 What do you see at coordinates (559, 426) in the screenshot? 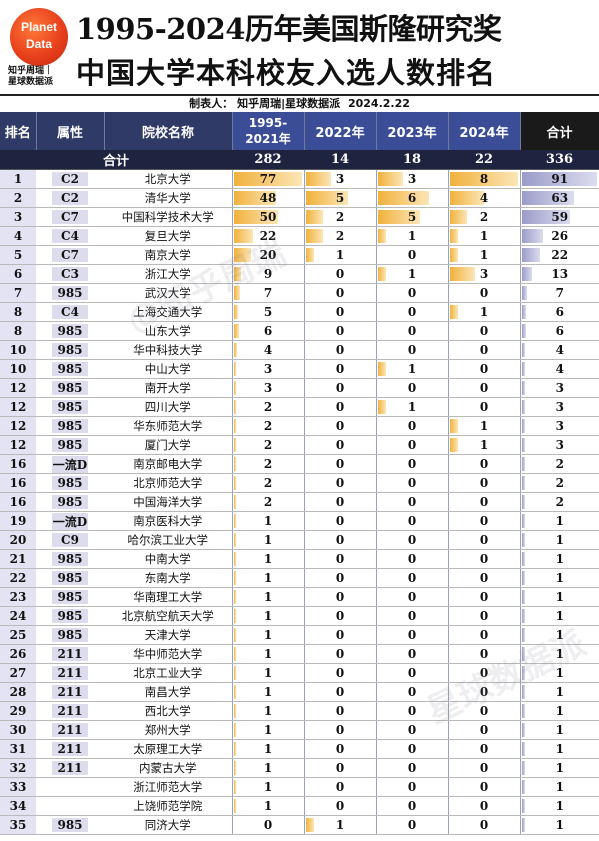
I see `value-text-total: 3` at bounding box center [559, 426].